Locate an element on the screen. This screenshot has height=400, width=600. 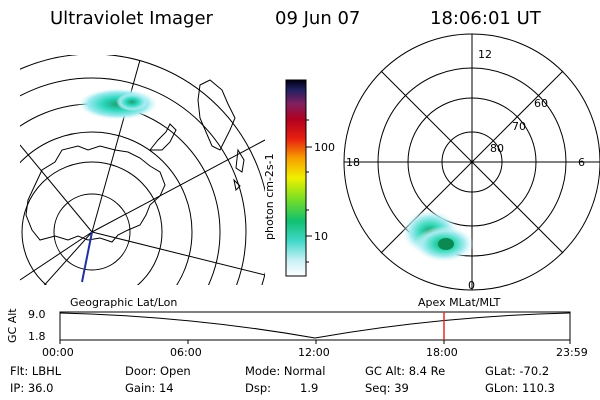
timeline-ytick-bottom: 1.8 is located at coordinates (37, 336).